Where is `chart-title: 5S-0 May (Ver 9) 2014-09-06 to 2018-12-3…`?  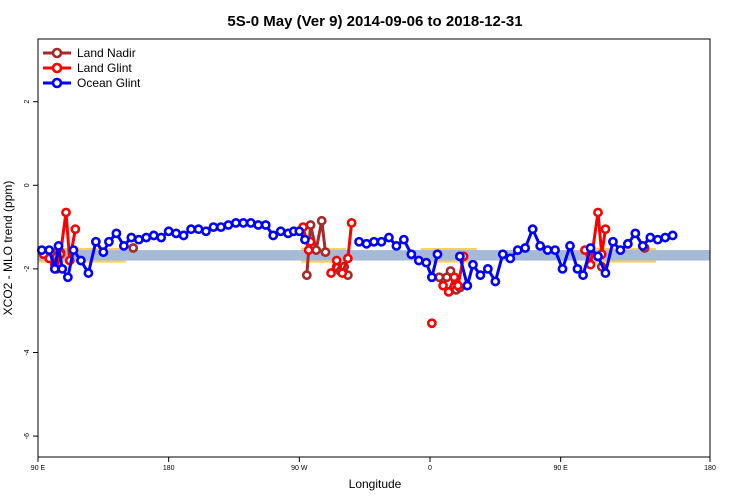 chart-title: 5S-0 May (Ver 9) 2014-09-06 to 2018-12-3… is located at coordinates (374, 21).